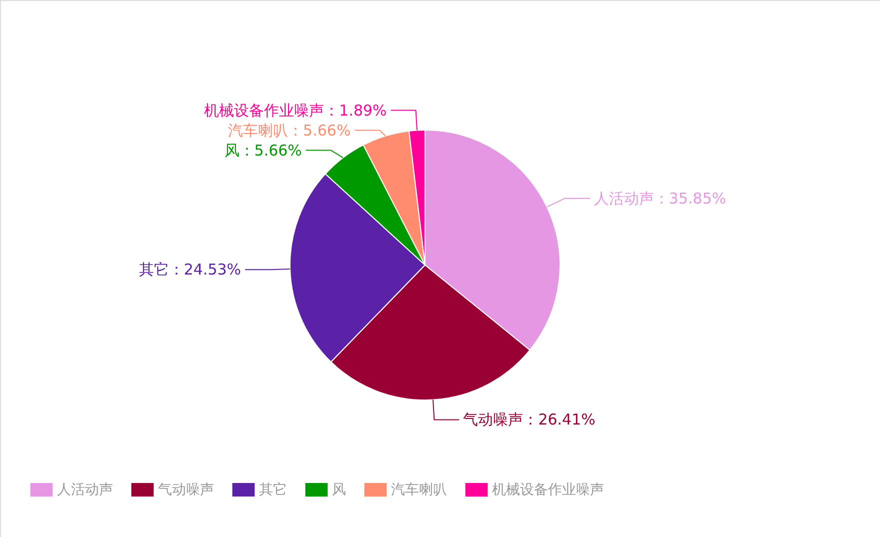  I want to click on legend-label: 人活动声, so click(85, 490).